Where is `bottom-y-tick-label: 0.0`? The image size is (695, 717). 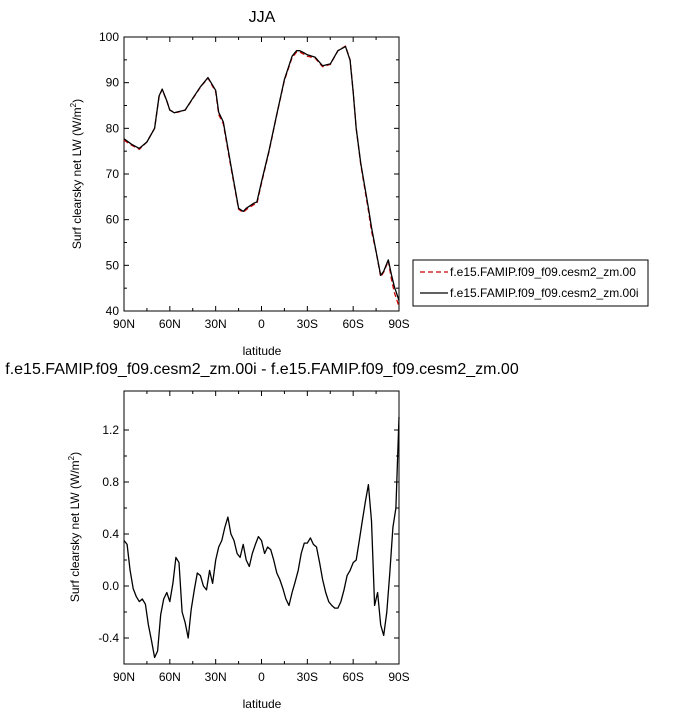 bottom-y-tick-label: 0.0 is located at coordinates (110, 586).